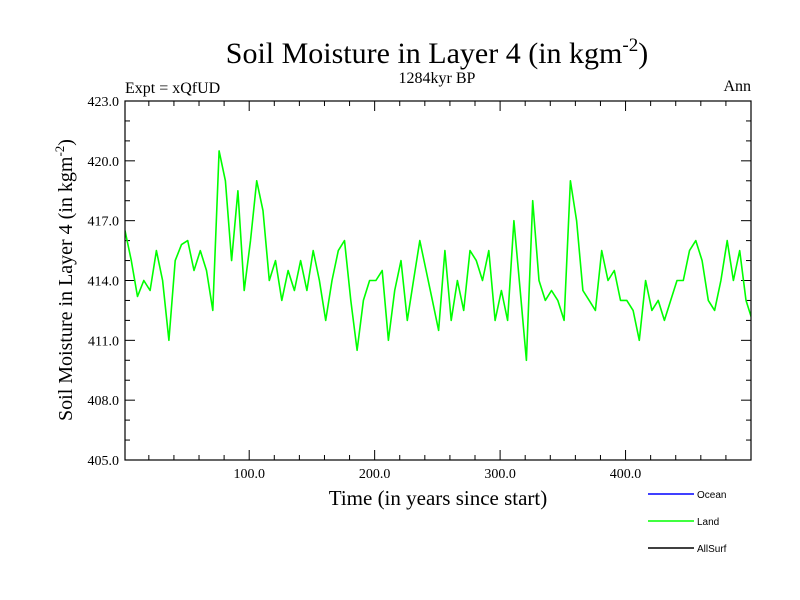 The image size is (800, 600). Describe the element at coordinates (104, 102) in the screenshot. I see `y-tick-label: 423.0` at that location.